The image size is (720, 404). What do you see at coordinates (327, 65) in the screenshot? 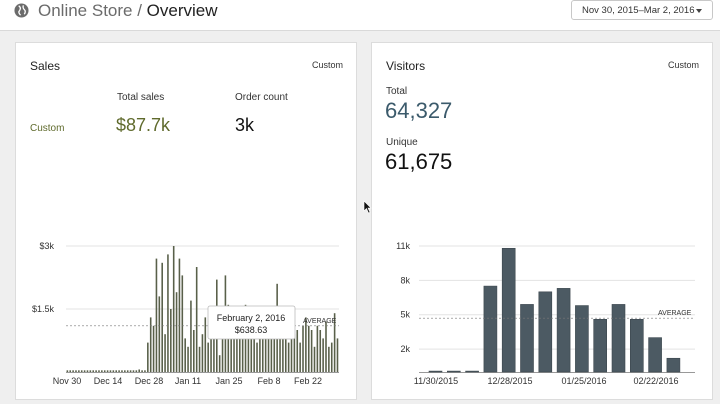
I see `sales-custom-link: Custom` at bounding box center [327, 65].